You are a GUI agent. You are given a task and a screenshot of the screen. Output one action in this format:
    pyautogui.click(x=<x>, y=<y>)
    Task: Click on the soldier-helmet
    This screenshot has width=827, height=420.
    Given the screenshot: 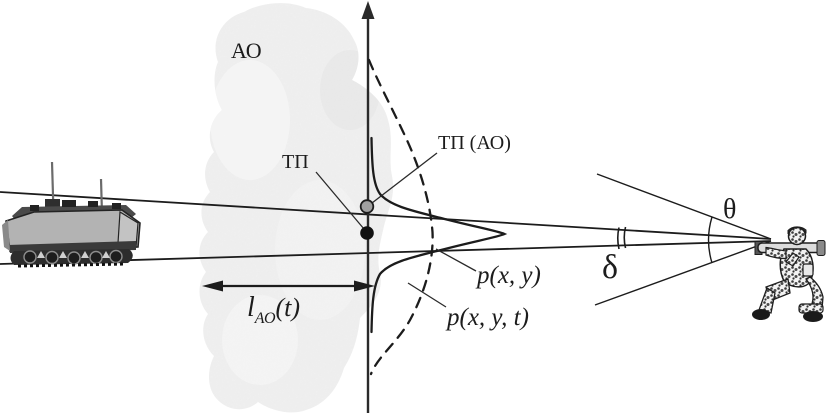 What is the action you would take?
    pyautogui.click(x=797, y=230)
    